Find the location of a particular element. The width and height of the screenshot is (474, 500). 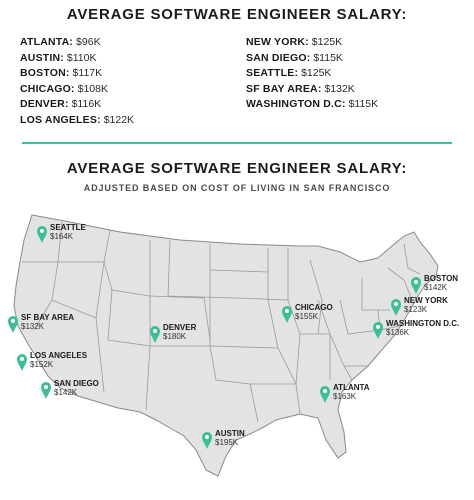

marker-city-label: LOS ANGELES is located at coordinates (59, 355).